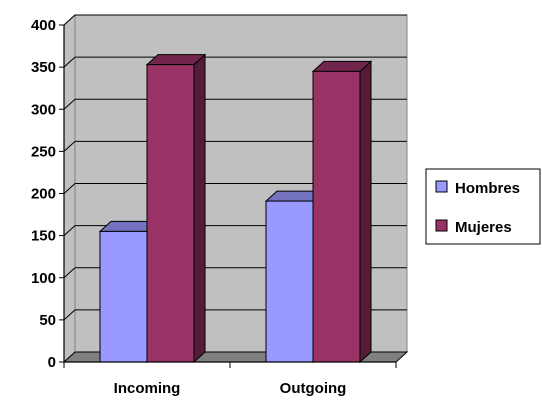 Image resolution: width=542 pixels, height=403 pixels. What do you see at coordinates (43, 278) in the screenshot?
I see `y-tick-label: 100` at bounding box center [43, 278].